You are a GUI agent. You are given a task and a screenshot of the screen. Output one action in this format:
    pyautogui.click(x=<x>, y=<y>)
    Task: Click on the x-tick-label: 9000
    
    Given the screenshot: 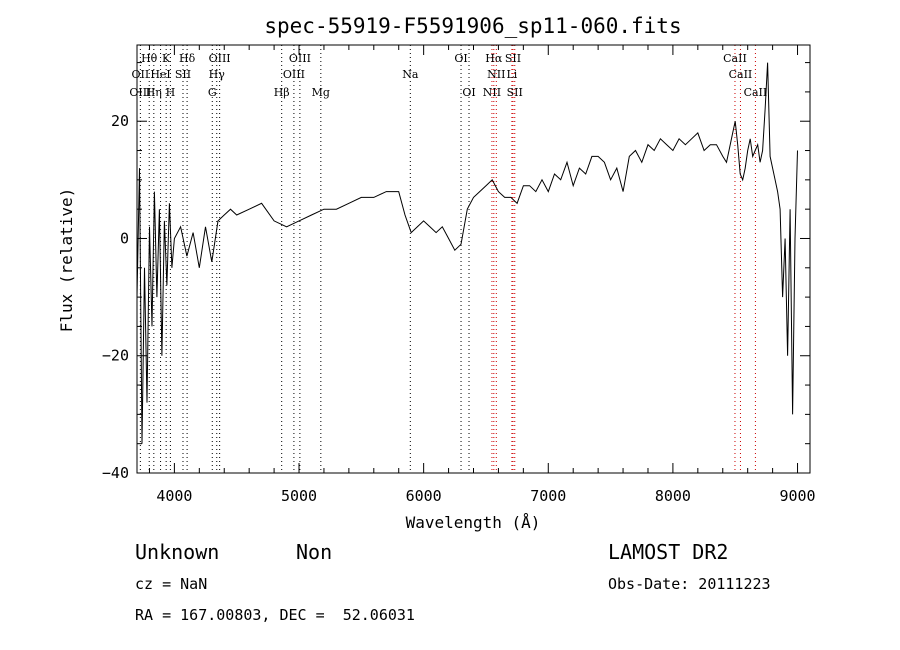 What is the action you would take?
    pyautogui.click(x=797, y=496)
    